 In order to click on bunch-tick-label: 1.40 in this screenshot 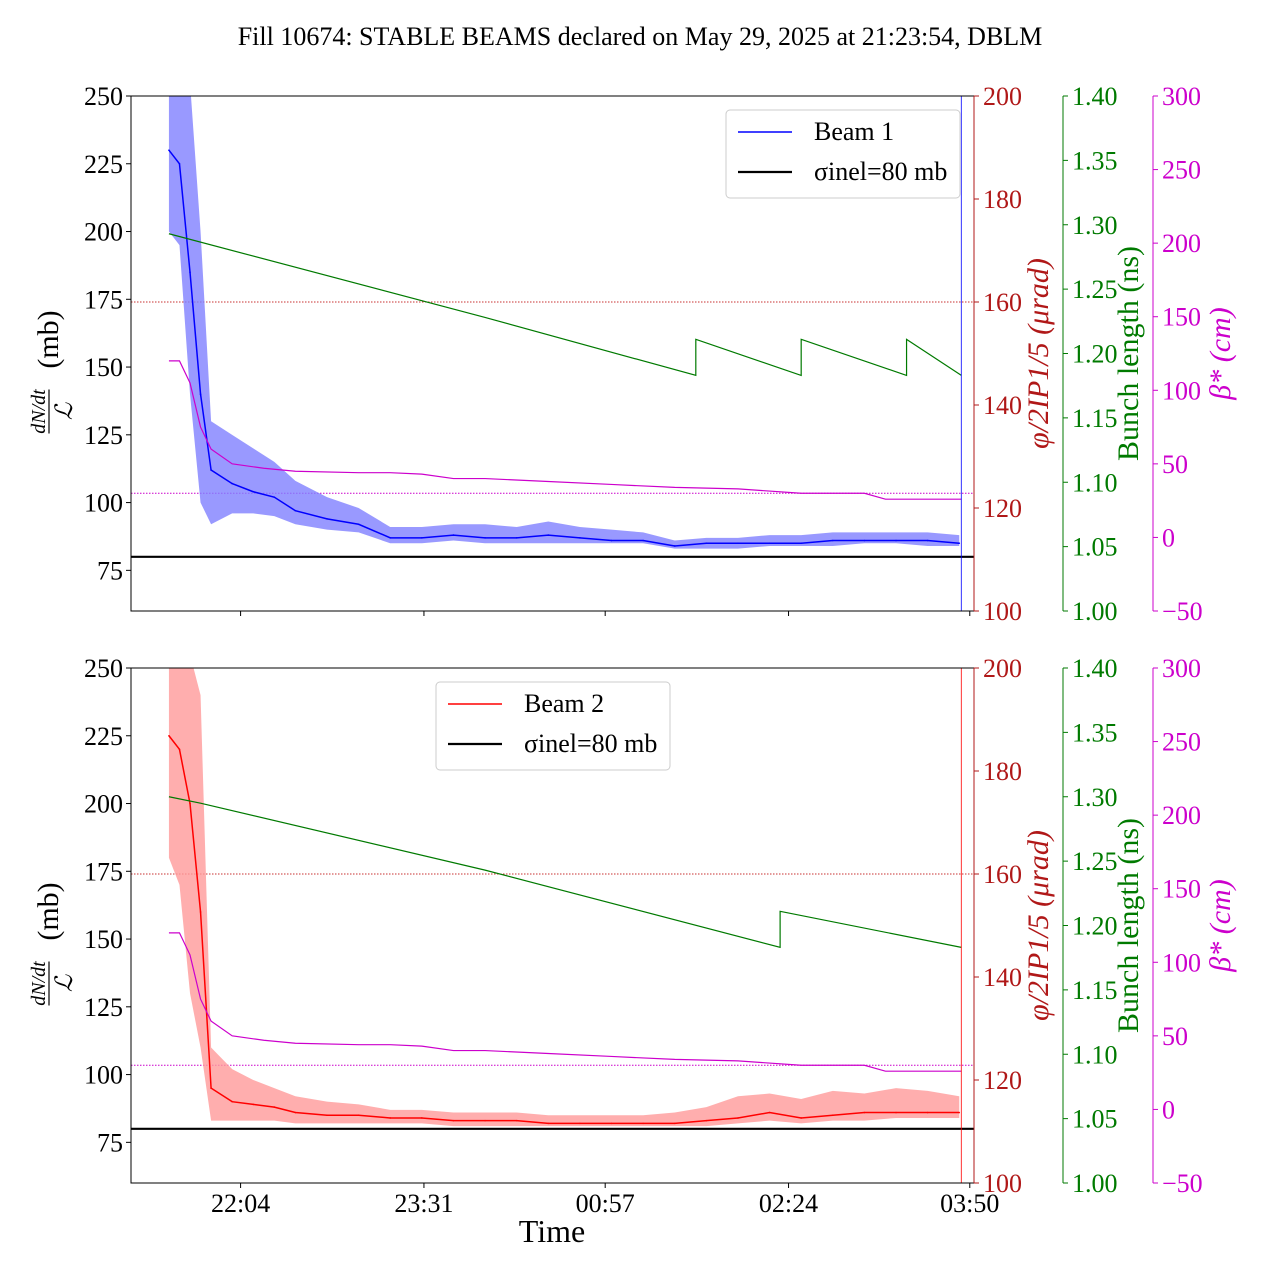, I will do `click(1095, 668)`.